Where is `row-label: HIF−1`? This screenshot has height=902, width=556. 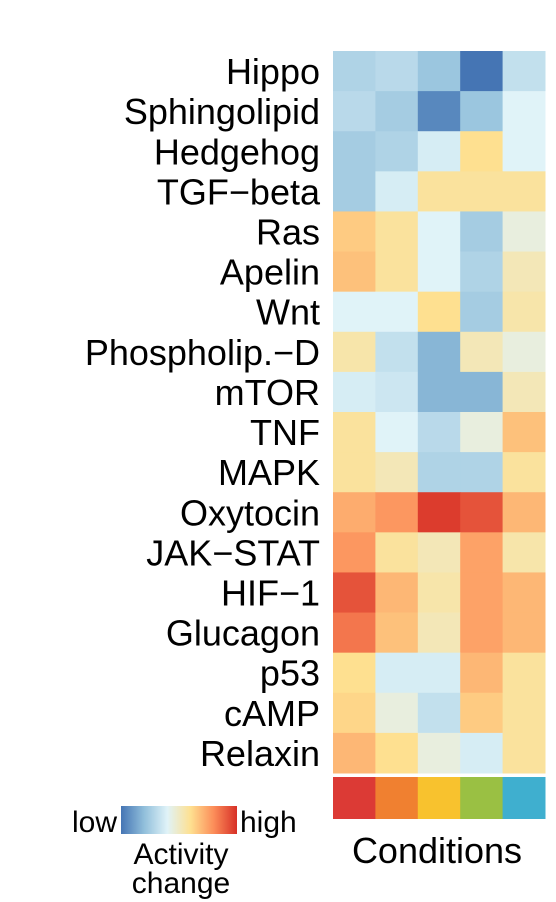 row-label: HIF−1 is located at coordinates (270, 593).